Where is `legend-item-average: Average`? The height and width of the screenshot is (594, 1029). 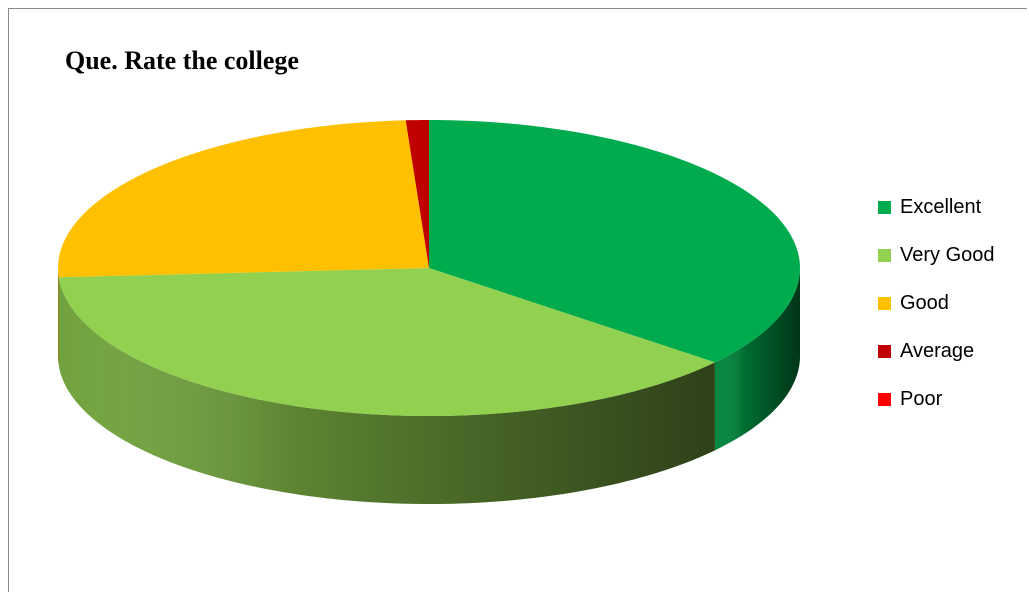
legend-item-average: Average is located at coordinates (936, 351).